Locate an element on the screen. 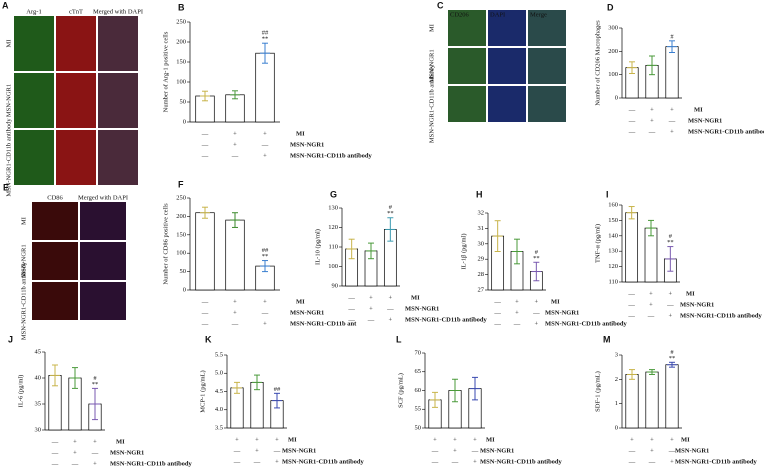  y-axis-label: IL-10 (pg/ml) is located at coordinates (317, 247).